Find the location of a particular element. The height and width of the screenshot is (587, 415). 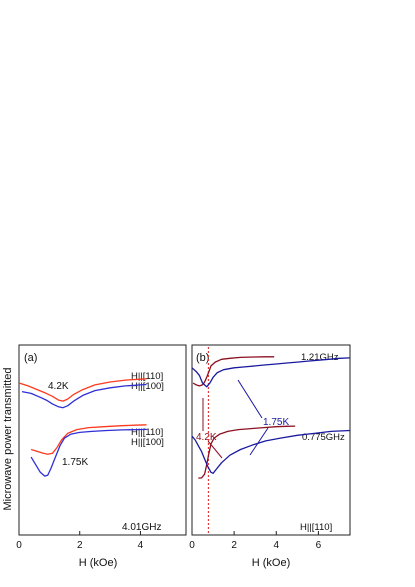

panel-b-frame is located at coordinates (271, 440).